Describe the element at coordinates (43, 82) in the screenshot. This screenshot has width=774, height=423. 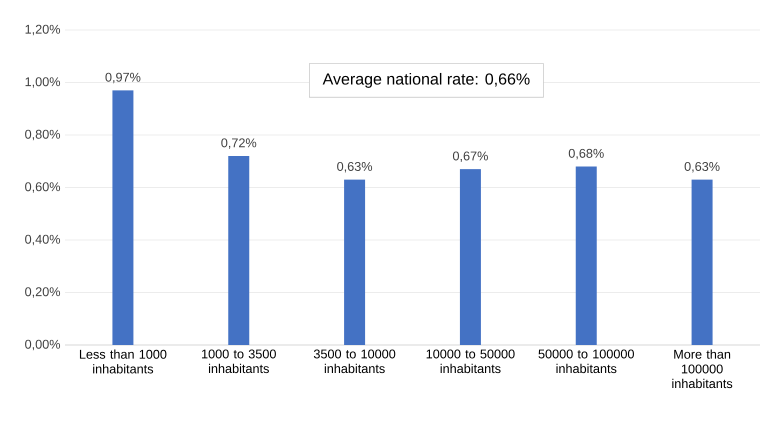
I see `y-tick-label: 1,00%` at that location.